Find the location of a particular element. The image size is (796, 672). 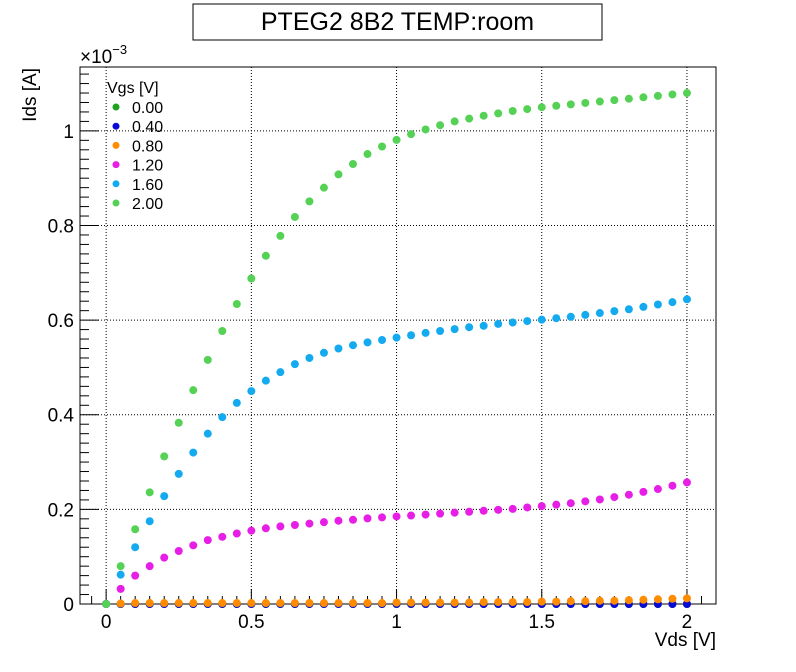

y-axis-title: Ids [A] is located at coordinates (30, 95).